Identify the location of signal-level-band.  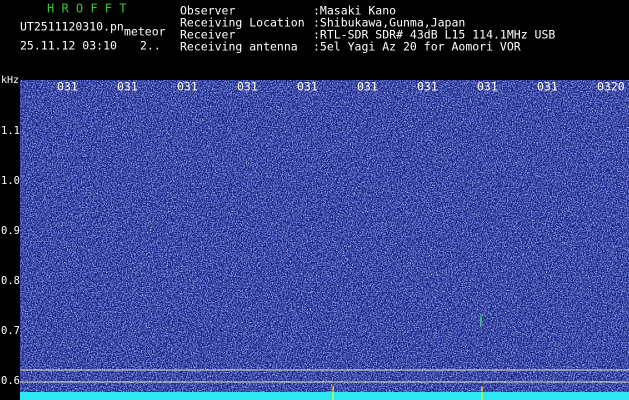
(324, 396).